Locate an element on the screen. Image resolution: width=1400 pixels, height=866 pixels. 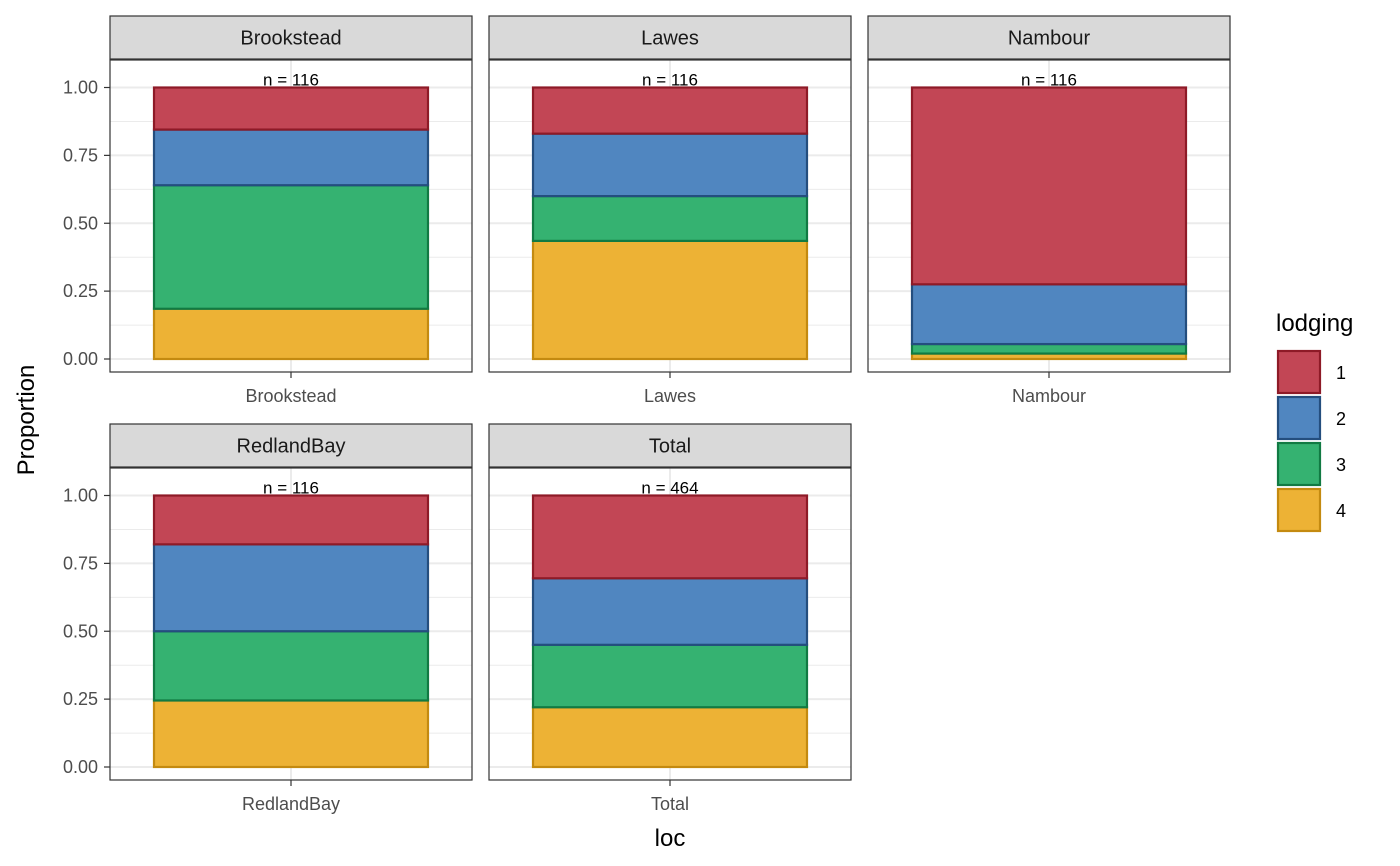
facet-panel-total: Total n = 464 Total is located at coordinates (670, 618).